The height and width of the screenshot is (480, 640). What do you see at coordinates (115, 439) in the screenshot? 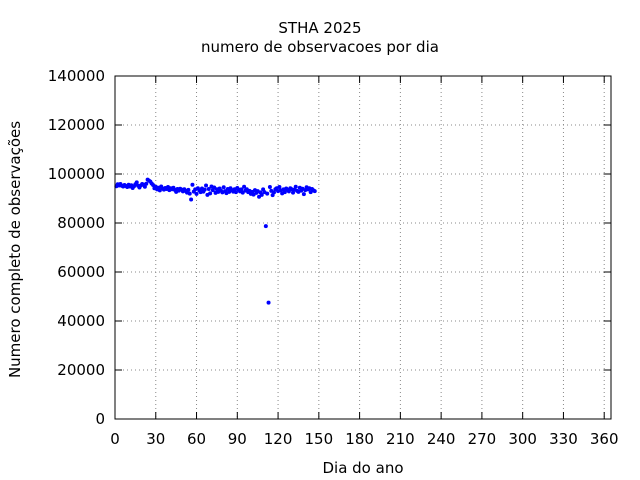
I see `x-tick-label: 0` at bounding box center [115, 439].